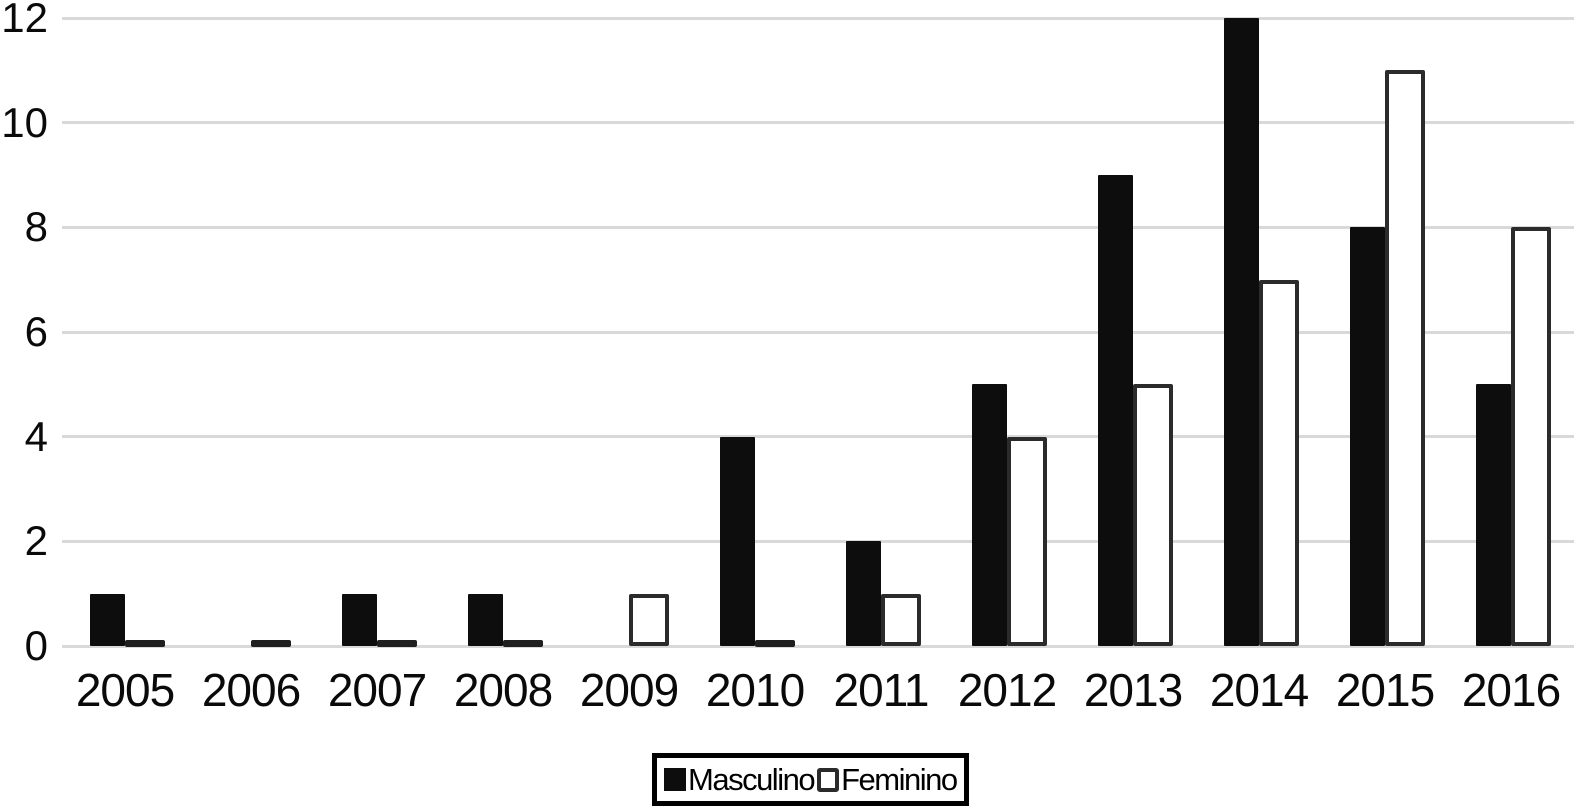 This screenshot has height=809, width=1578. What do you see at coordinates (36, 227) in the screenshot?
I see `y-axis-label-8: 8` at bounding box center [36, 227].